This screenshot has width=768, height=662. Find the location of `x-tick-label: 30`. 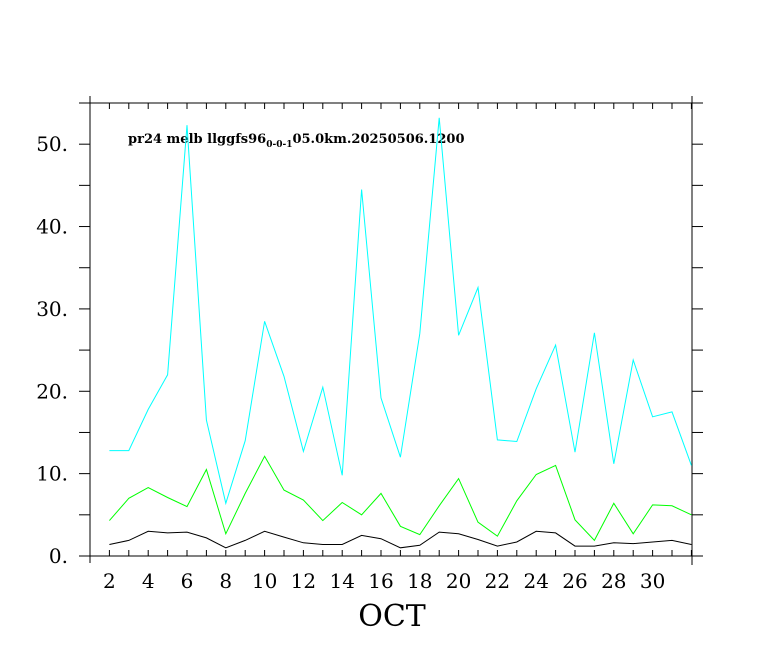

x-tick-label: 30 is located at coordinates (652, 581).